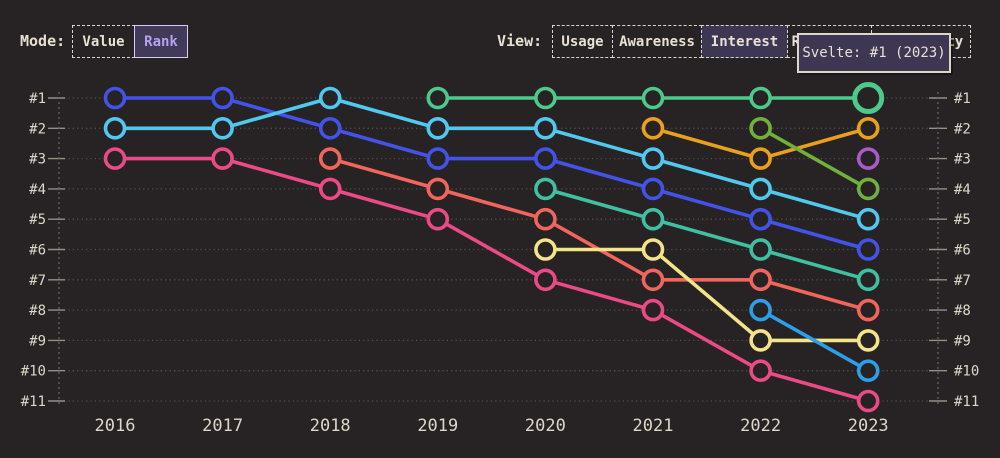 Image resolution: width=1000 pixels, height=458 pixels. Describe the element at coordinates (115, 426) in the screenshot. I see `year-label: 2016` at that location.